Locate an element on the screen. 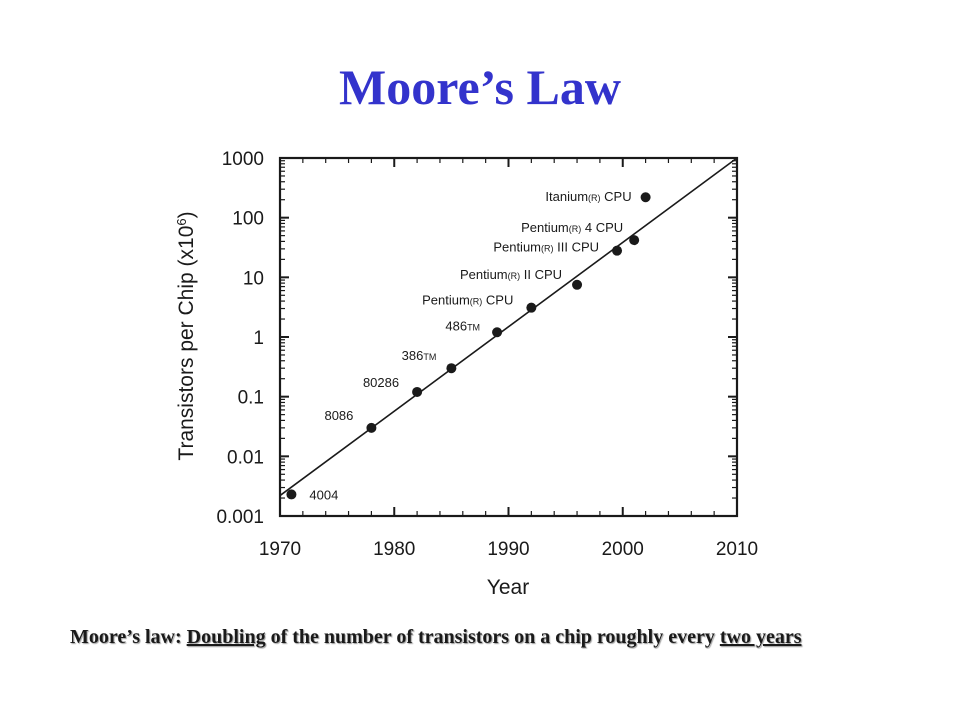 This screenshot has width=960, height=720. y-tick-label: 1000 is located at coordinates (243, 159).